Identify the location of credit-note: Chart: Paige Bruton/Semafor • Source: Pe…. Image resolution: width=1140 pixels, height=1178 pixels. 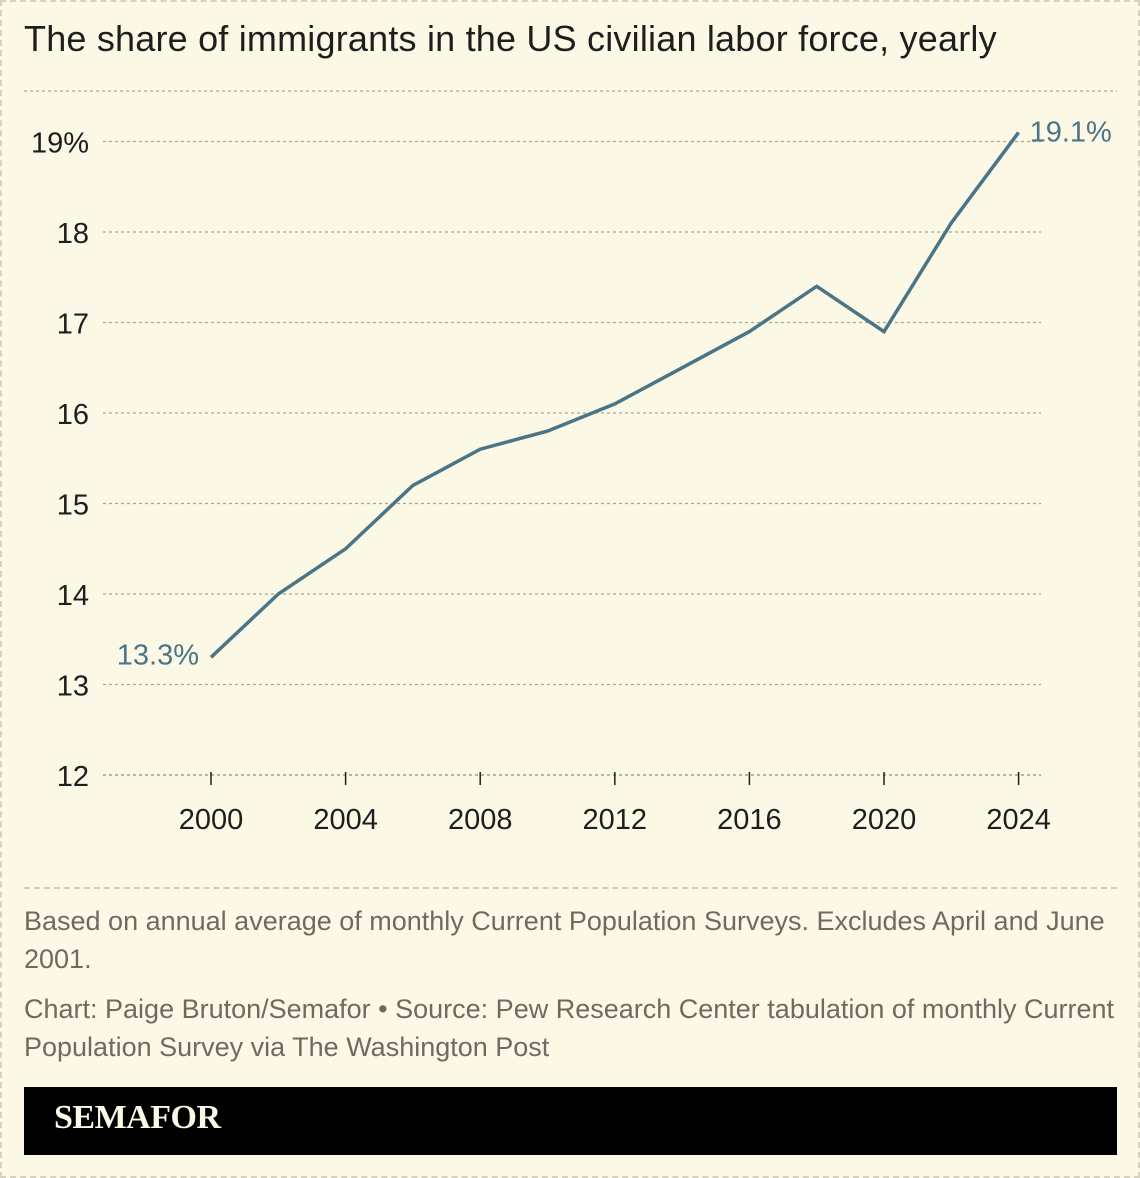
(569, 1028).